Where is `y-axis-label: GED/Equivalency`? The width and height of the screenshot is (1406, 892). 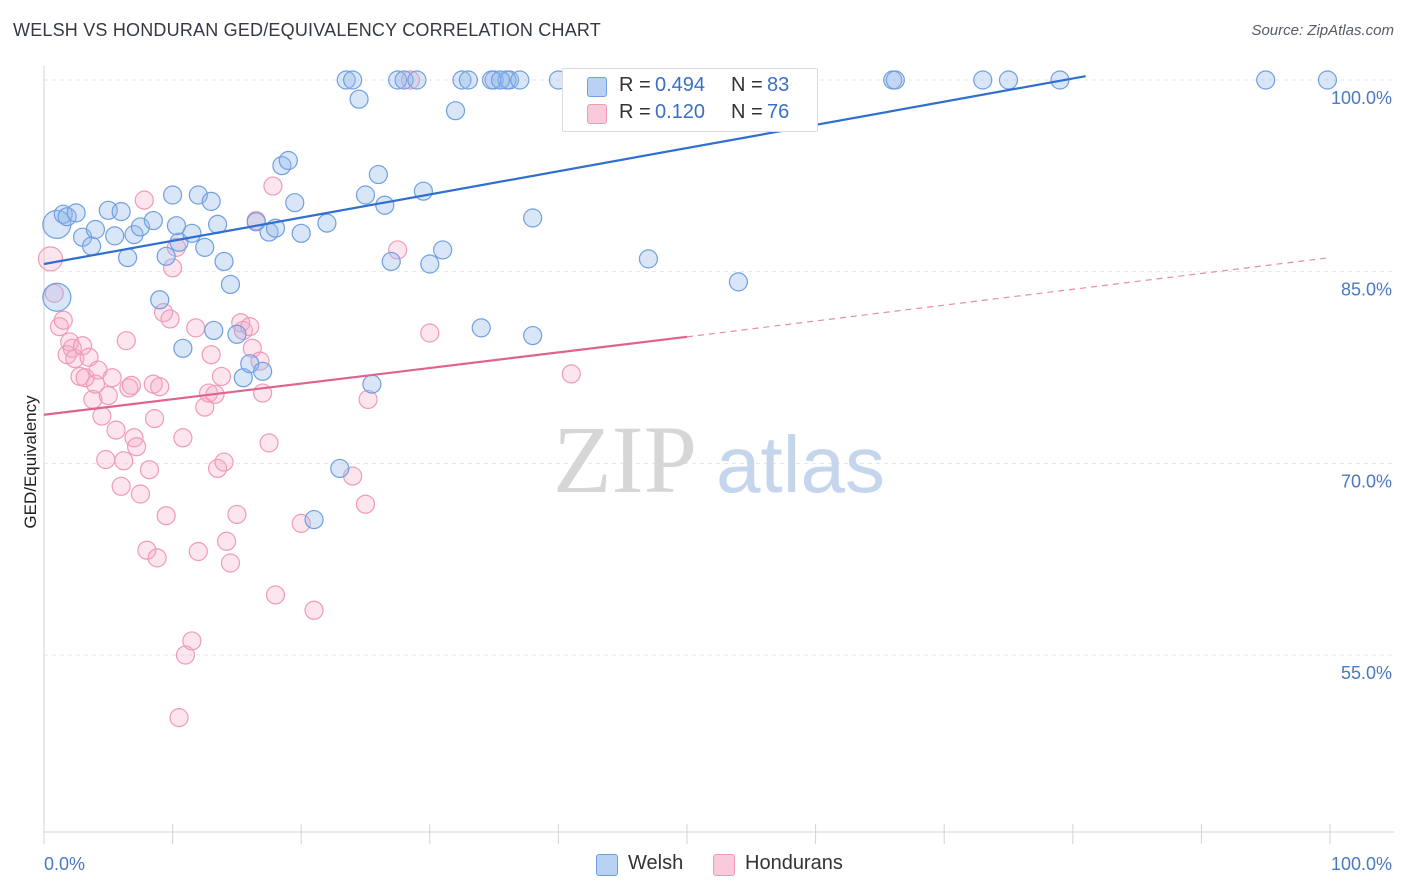
y-axis-label: GED/Equivalency is located at coordinates (30, 462).